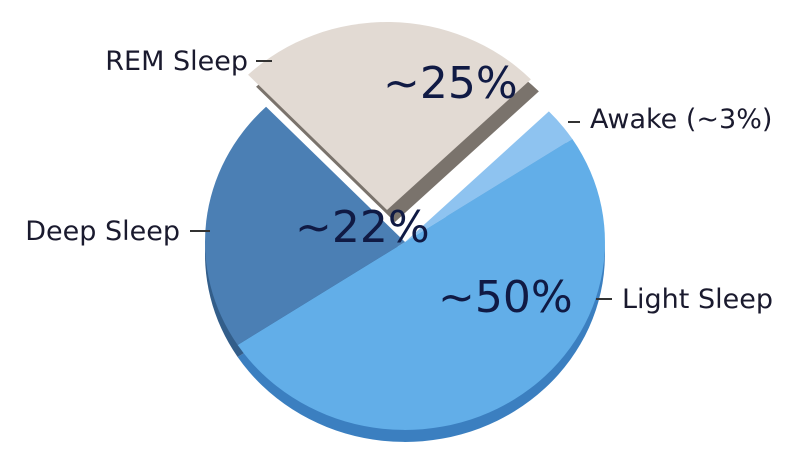 The width and height of the screenshot is (800, 465). I want to click on pie-slice-deep-sleep, so click(304, 225).